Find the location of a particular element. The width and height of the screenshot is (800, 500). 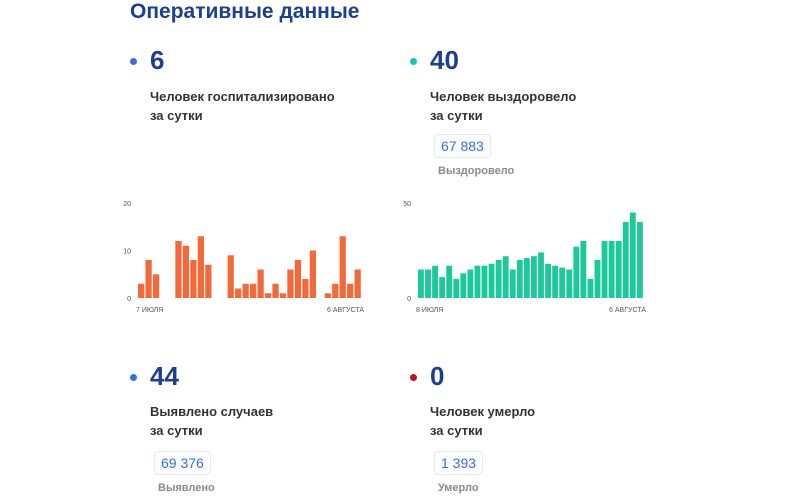

recovered-total-label: Выздоровело is located at coordinates (476, 171).